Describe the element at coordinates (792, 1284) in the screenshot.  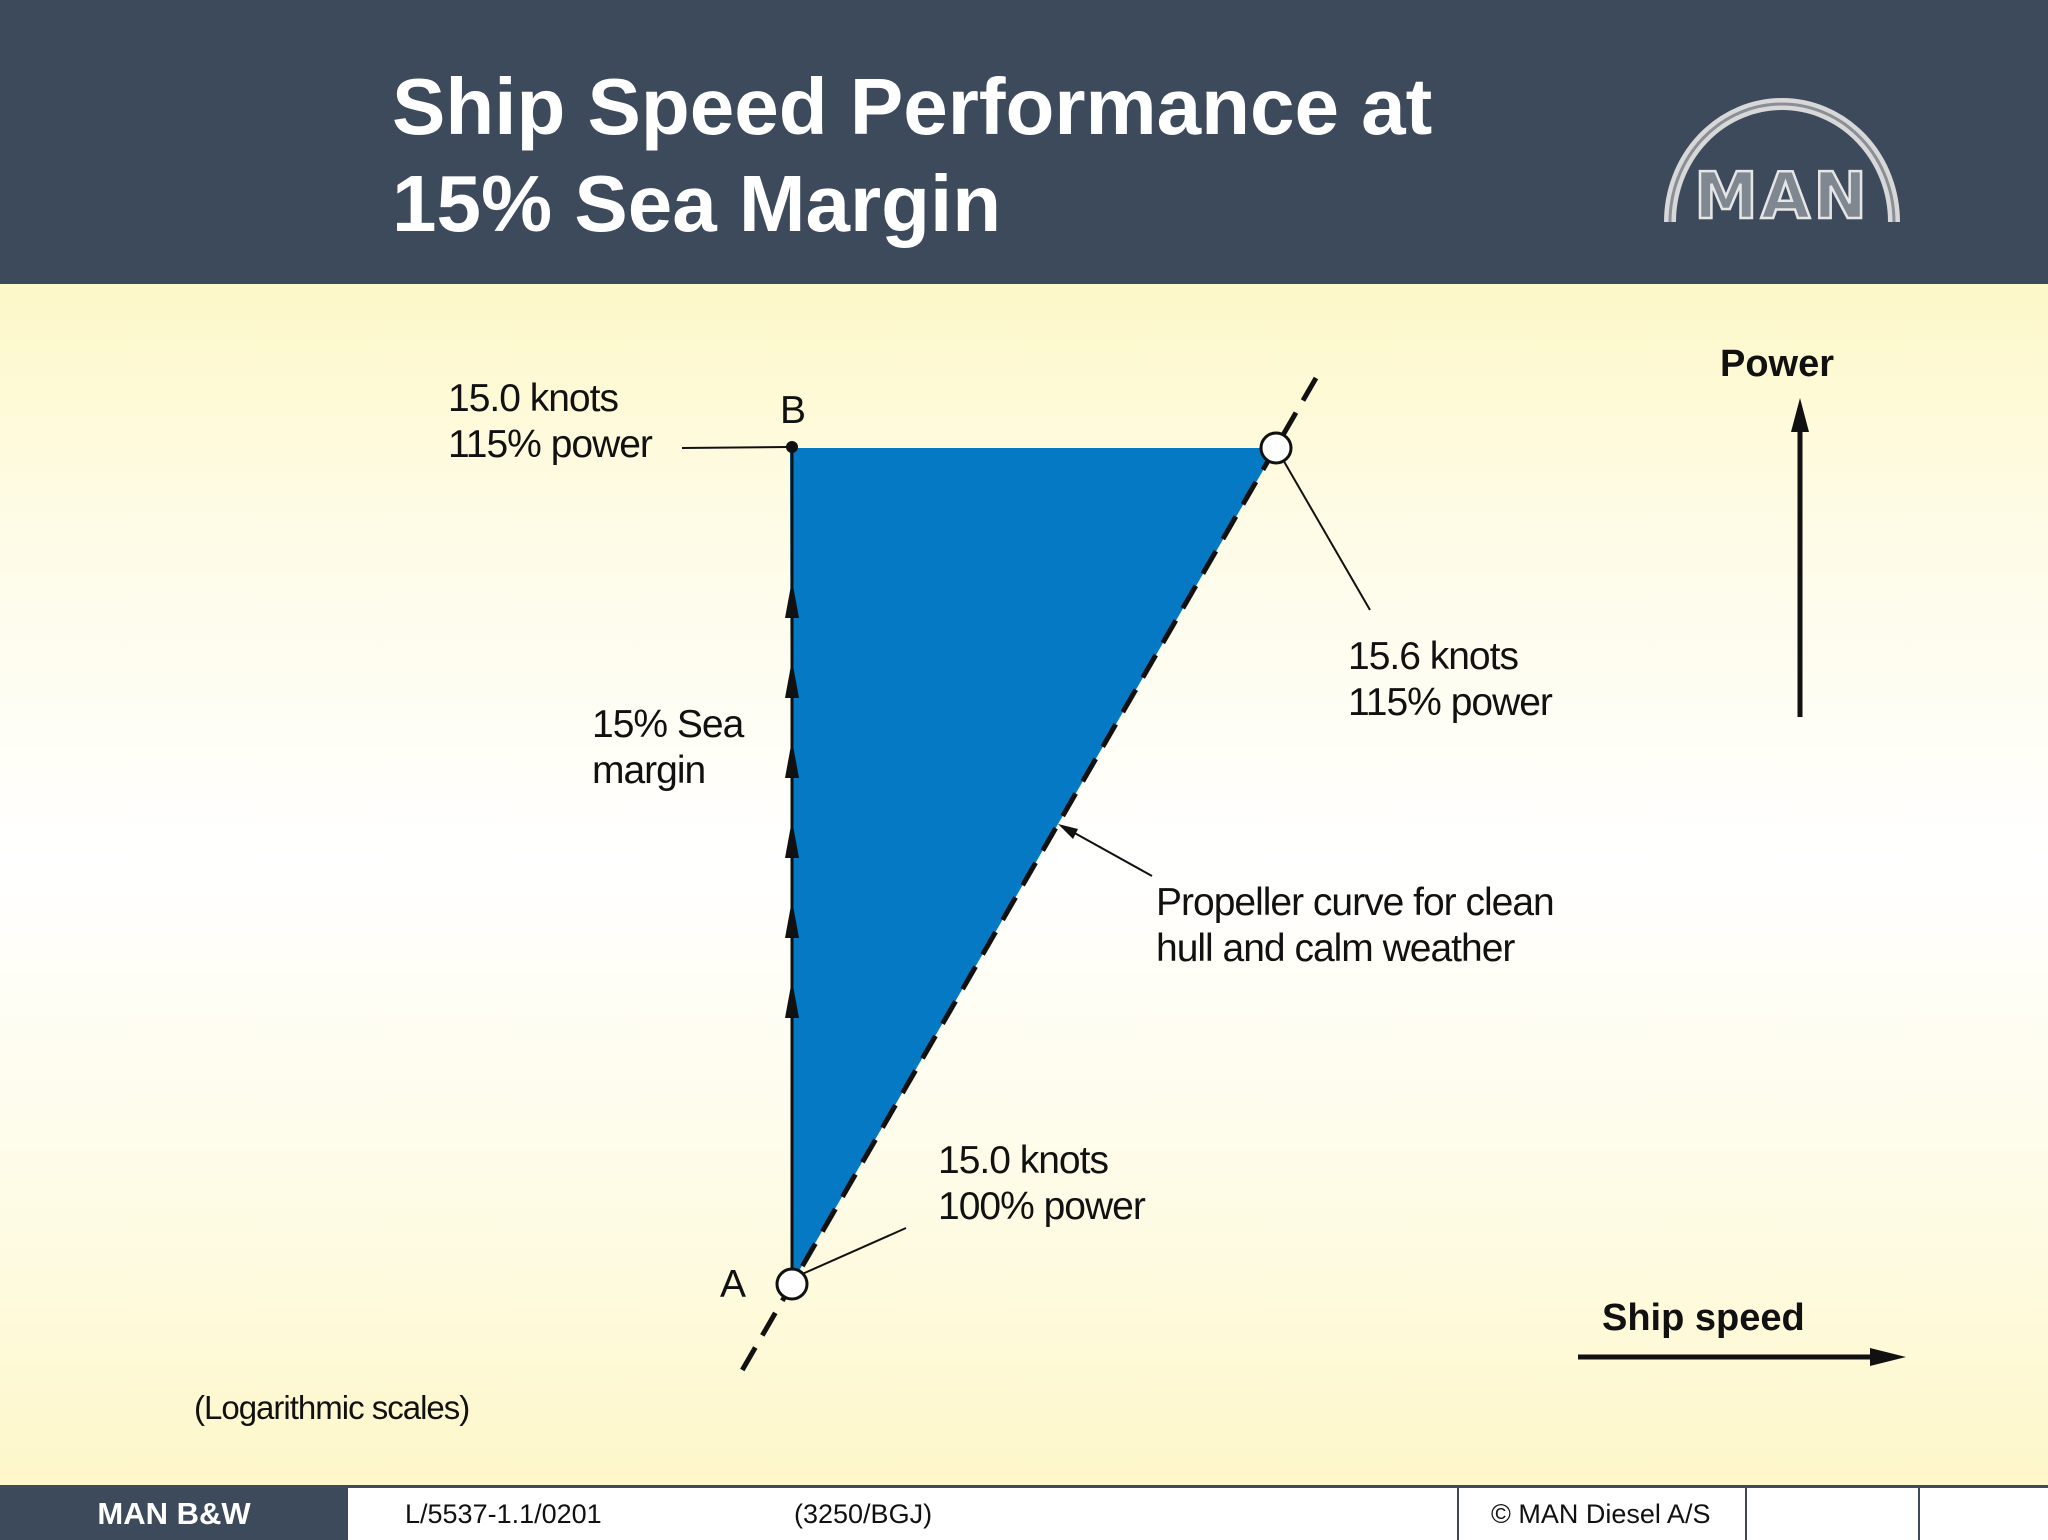
I see `point-a-marker` at that location.